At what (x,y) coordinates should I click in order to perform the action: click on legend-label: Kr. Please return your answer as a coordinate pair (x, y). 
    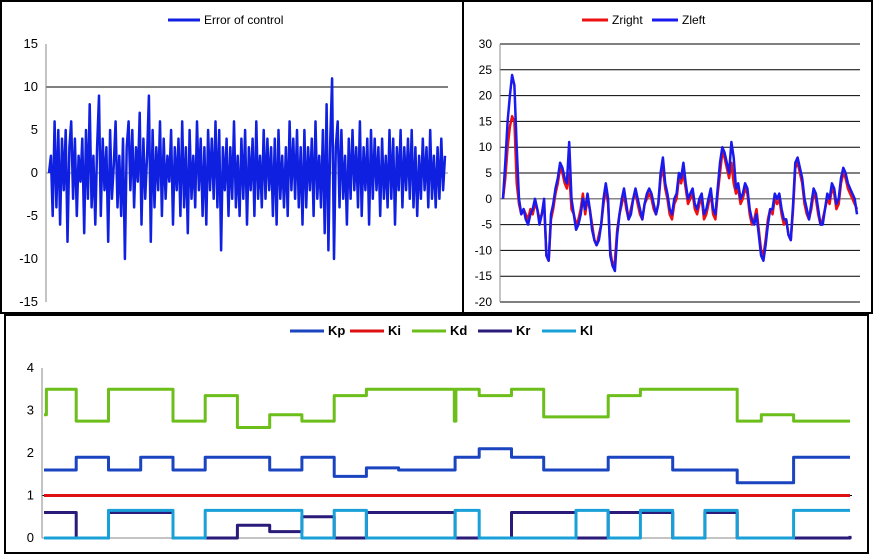
    Looking at the image, I should click on (523, 330).